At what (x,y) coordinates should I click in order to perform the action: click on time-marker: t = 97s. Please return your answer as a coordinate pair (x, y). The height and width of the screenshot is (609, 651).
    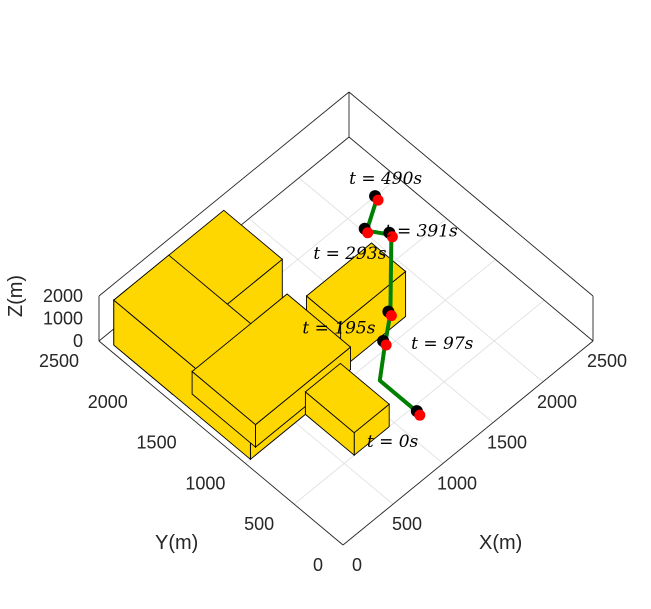
    Looking at the image, I should click on (425, 344).